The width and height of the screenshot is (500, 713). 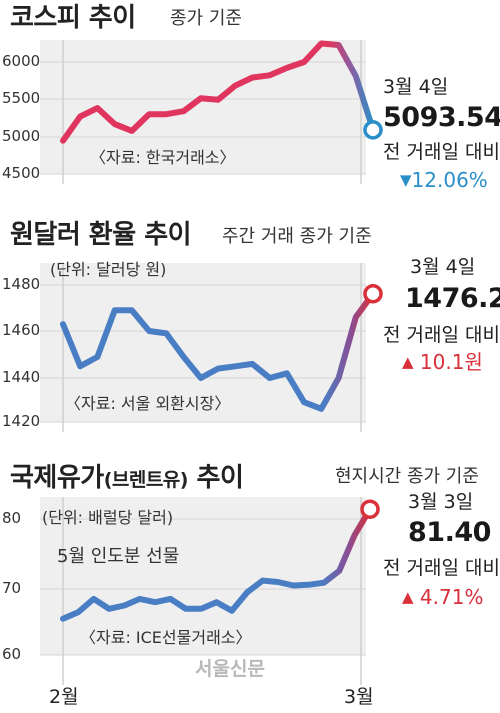 I want to click on oil-title: 국제유가(브렌트유) 추이, so click(x=127, y=478).